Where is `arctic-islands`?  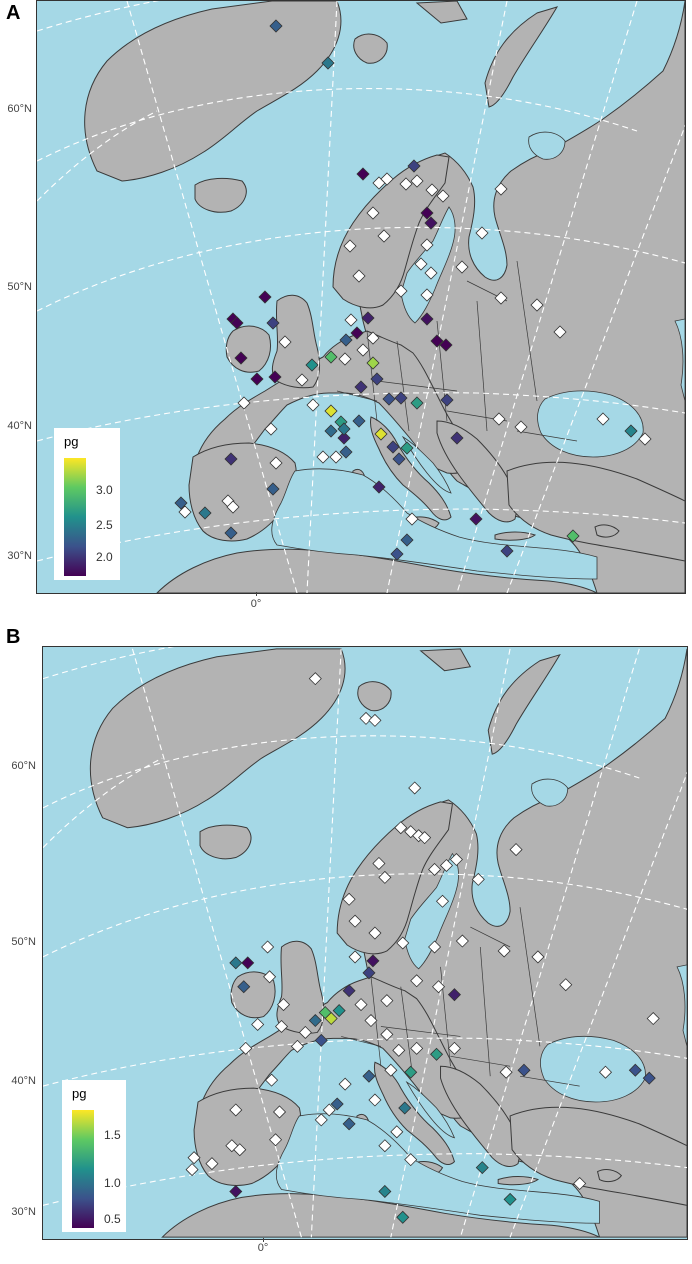 arctic-islands is located at coordinates (445, 660).